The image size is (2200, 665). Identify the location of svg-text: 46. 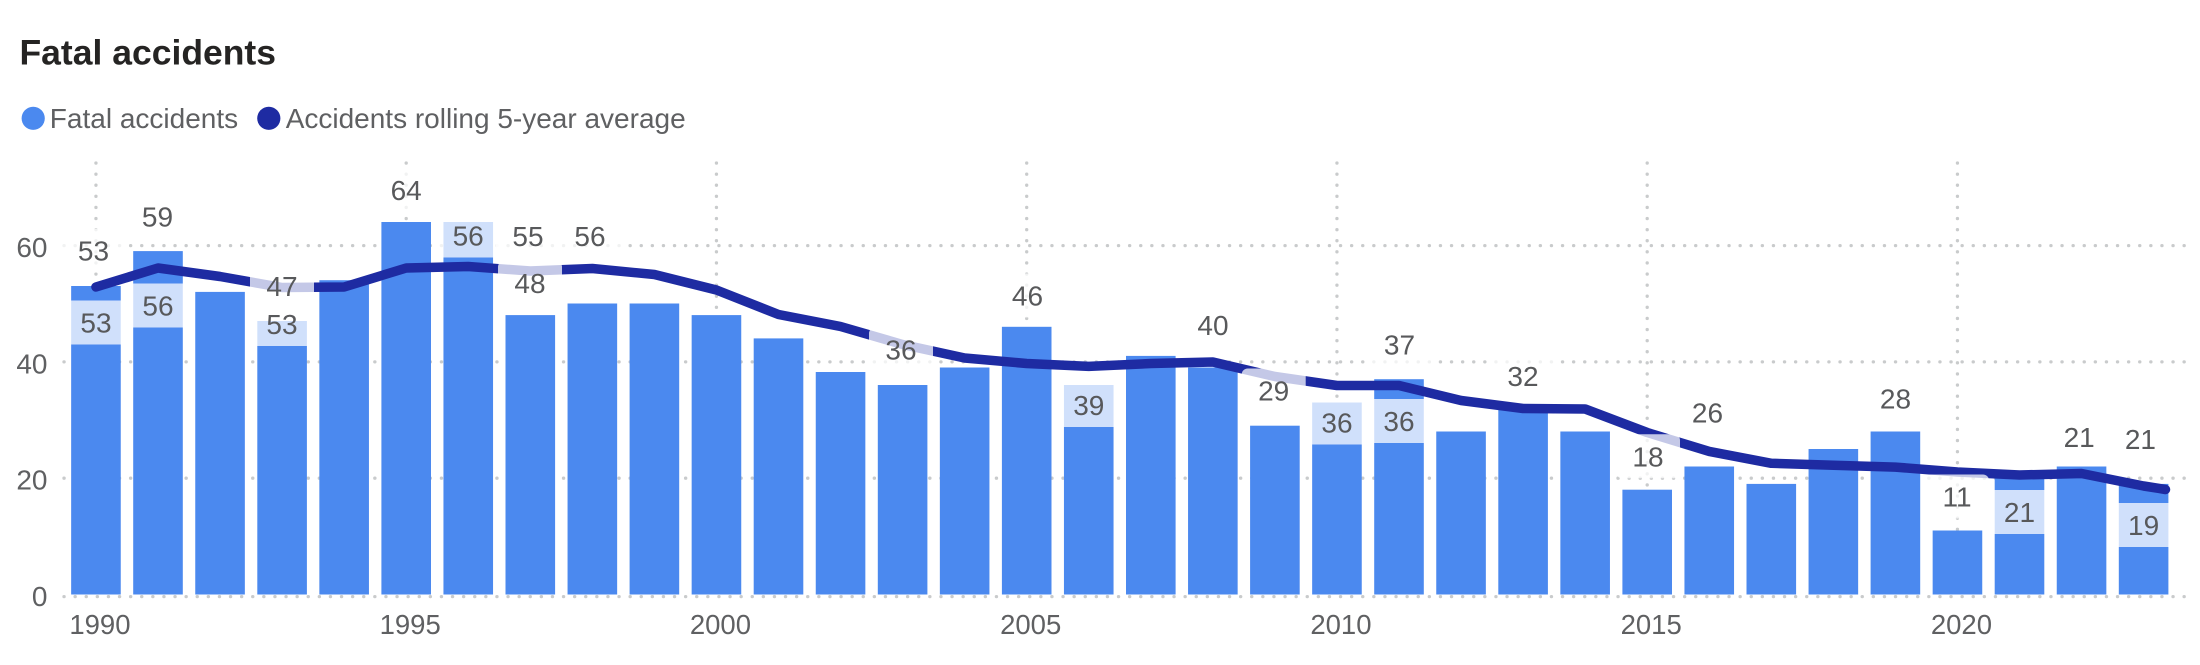
(1027, 296).